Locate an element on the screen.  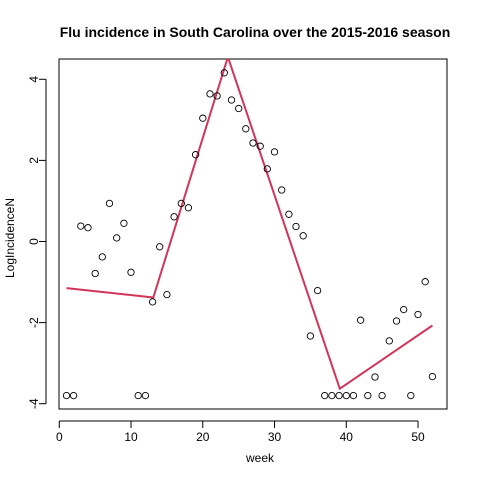
x-axis: 0 10 20 30 40 50 is located at coordinates (240, 432).